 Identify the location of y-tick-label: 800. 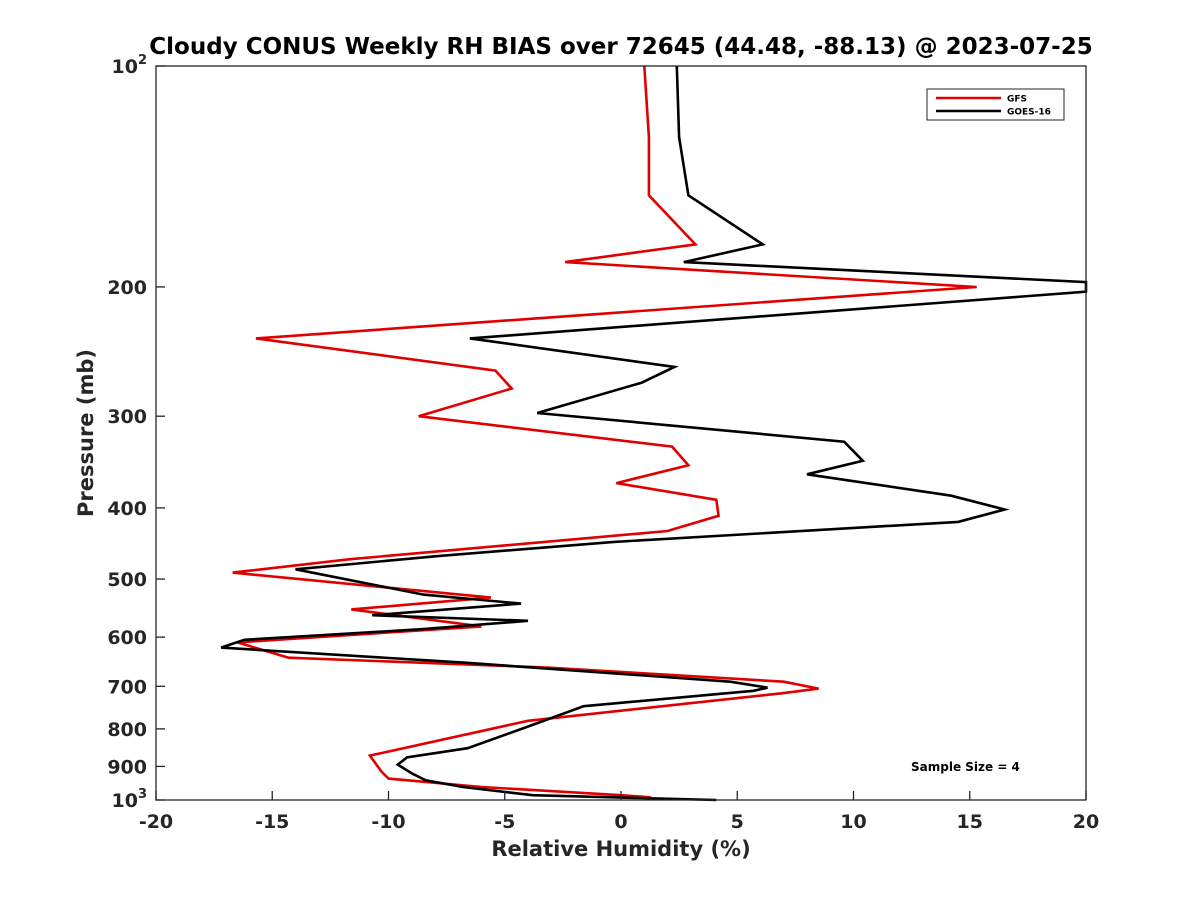
(127, 730).